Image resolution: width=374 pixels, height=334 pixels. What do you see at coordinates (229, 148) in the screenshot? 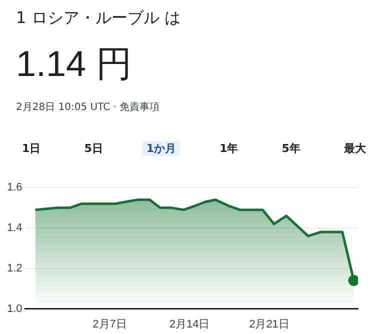
I see `text: 1年` at bounding box center [229, 148].